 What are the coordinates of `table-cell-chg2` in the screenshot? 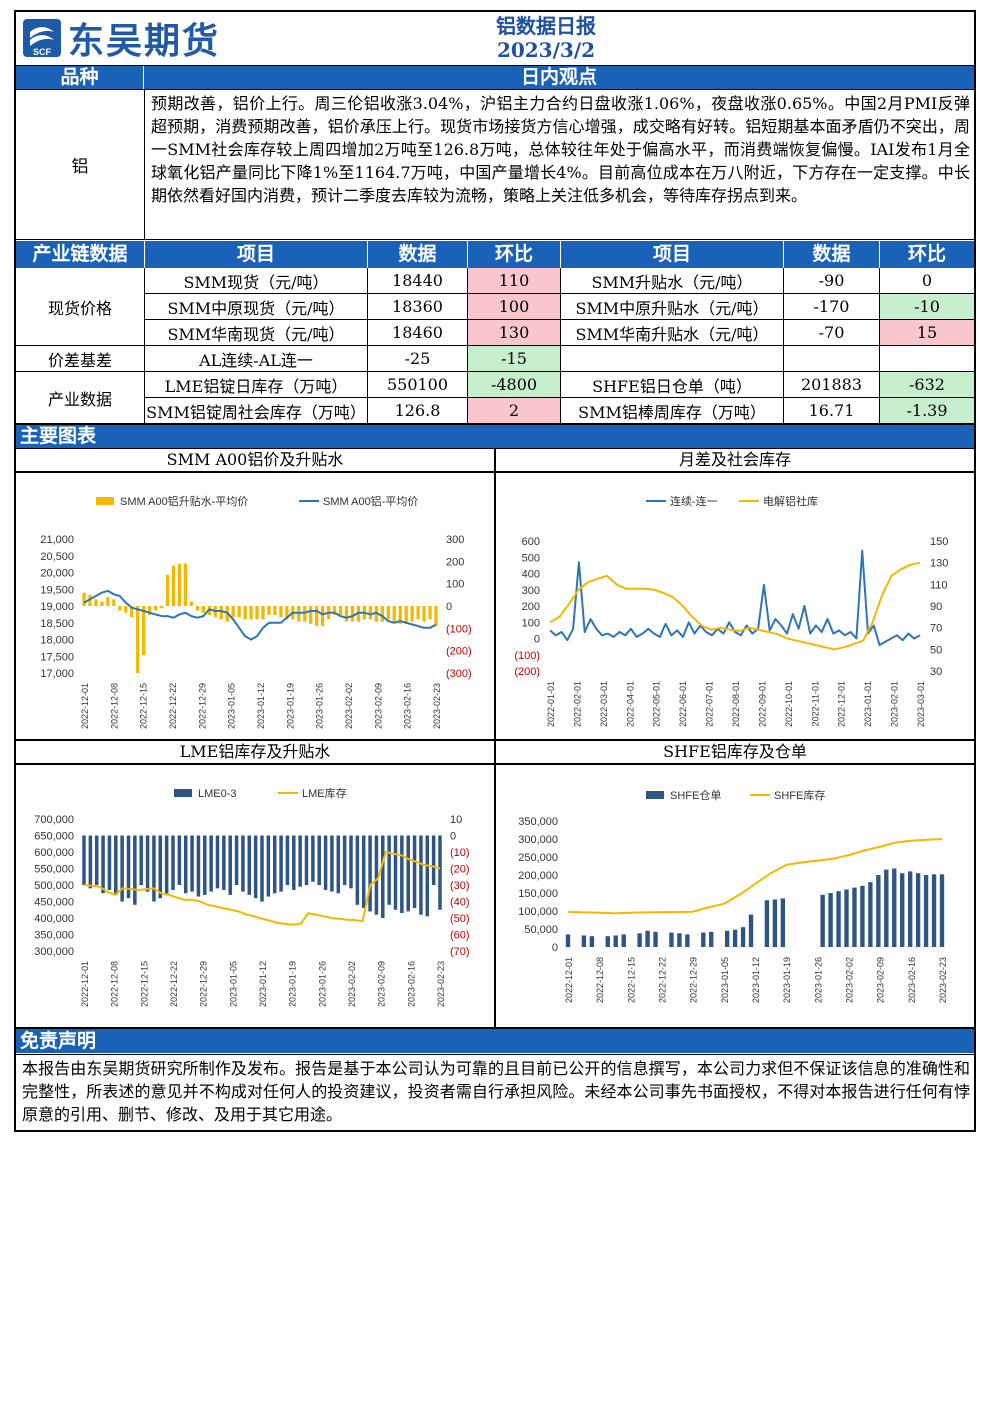 It's located at (927, 359).